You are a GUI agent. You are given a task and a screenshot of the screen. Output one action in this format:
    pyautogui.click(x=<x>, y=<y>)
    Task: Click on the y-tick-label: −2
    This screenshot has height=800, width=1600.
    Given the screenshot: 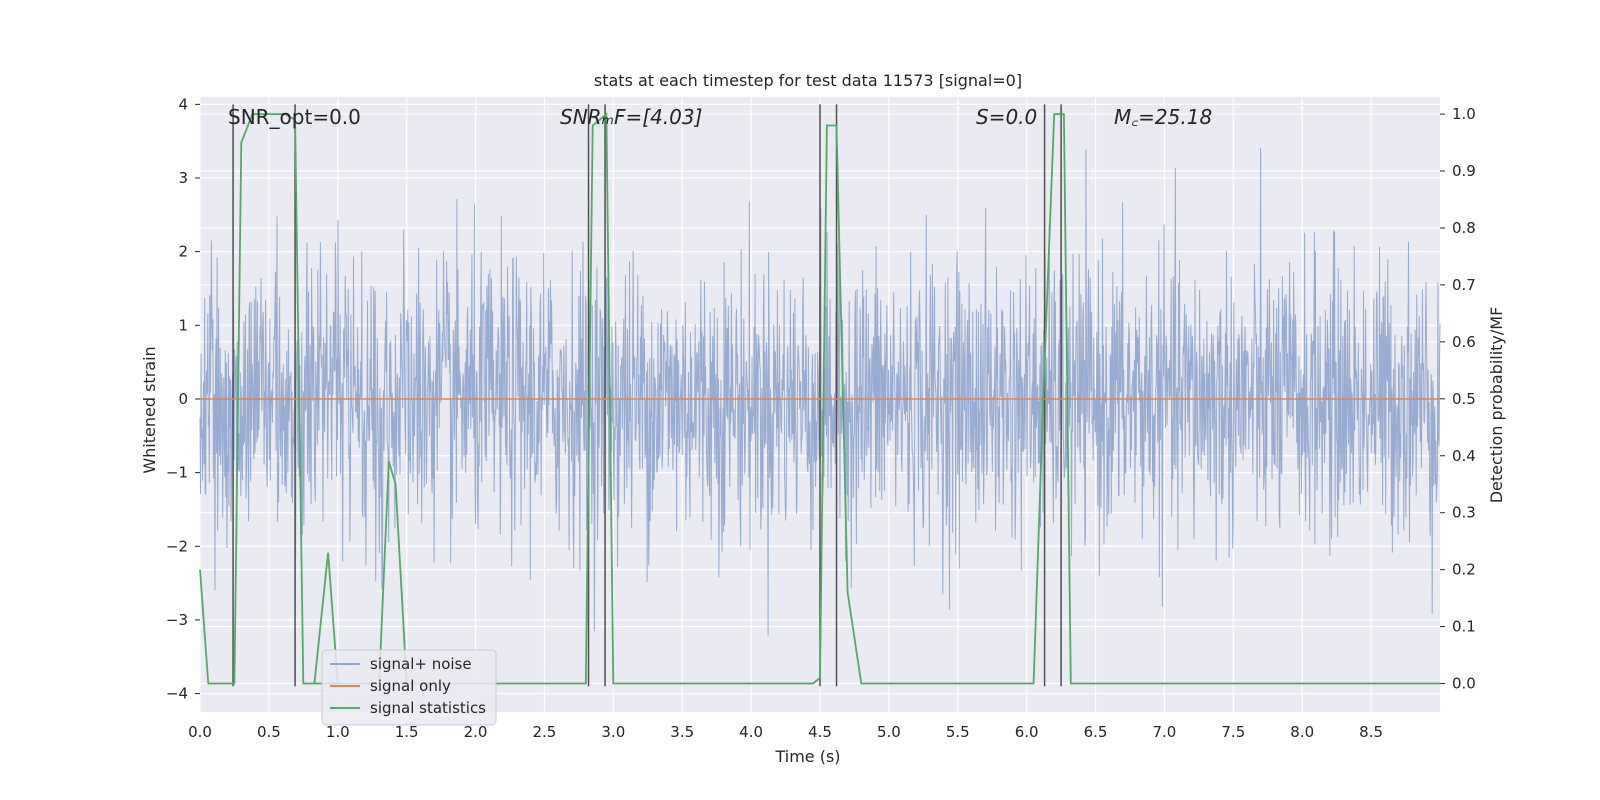 What is the action you would take?
    pyautogui.click(x=177, y=546)
    